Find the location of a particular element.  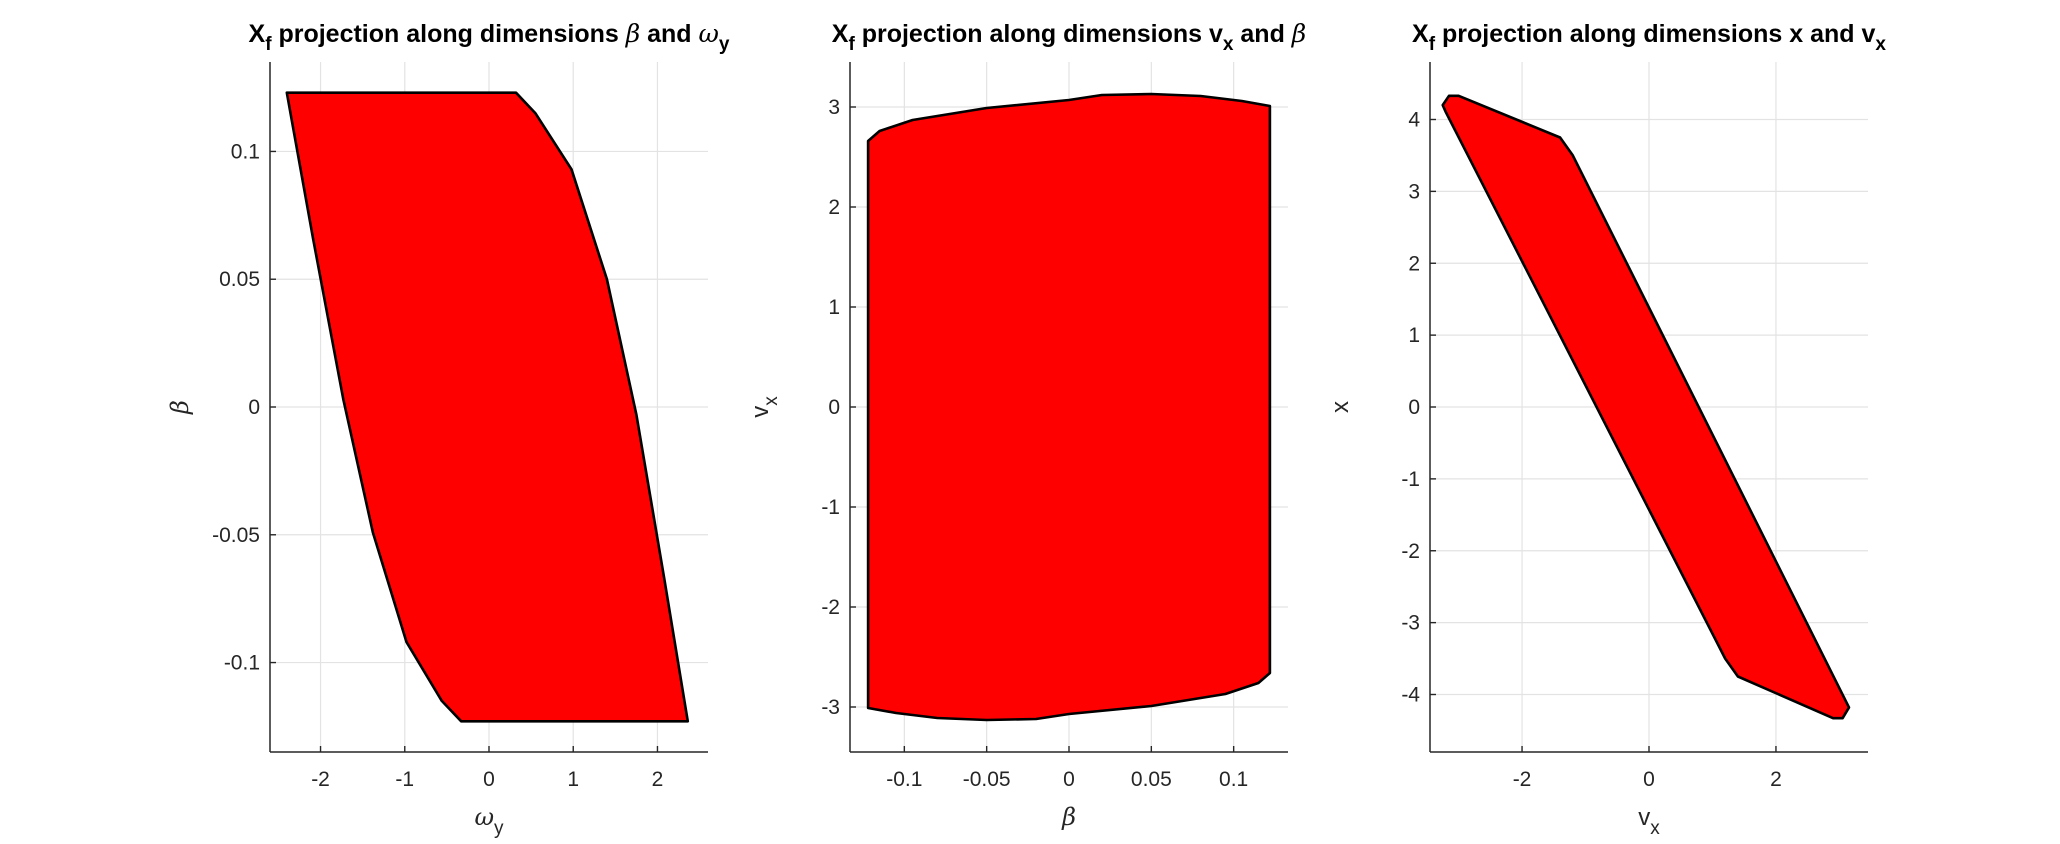

x-tick-label: -0.05 is located at coordinates (987, 779).